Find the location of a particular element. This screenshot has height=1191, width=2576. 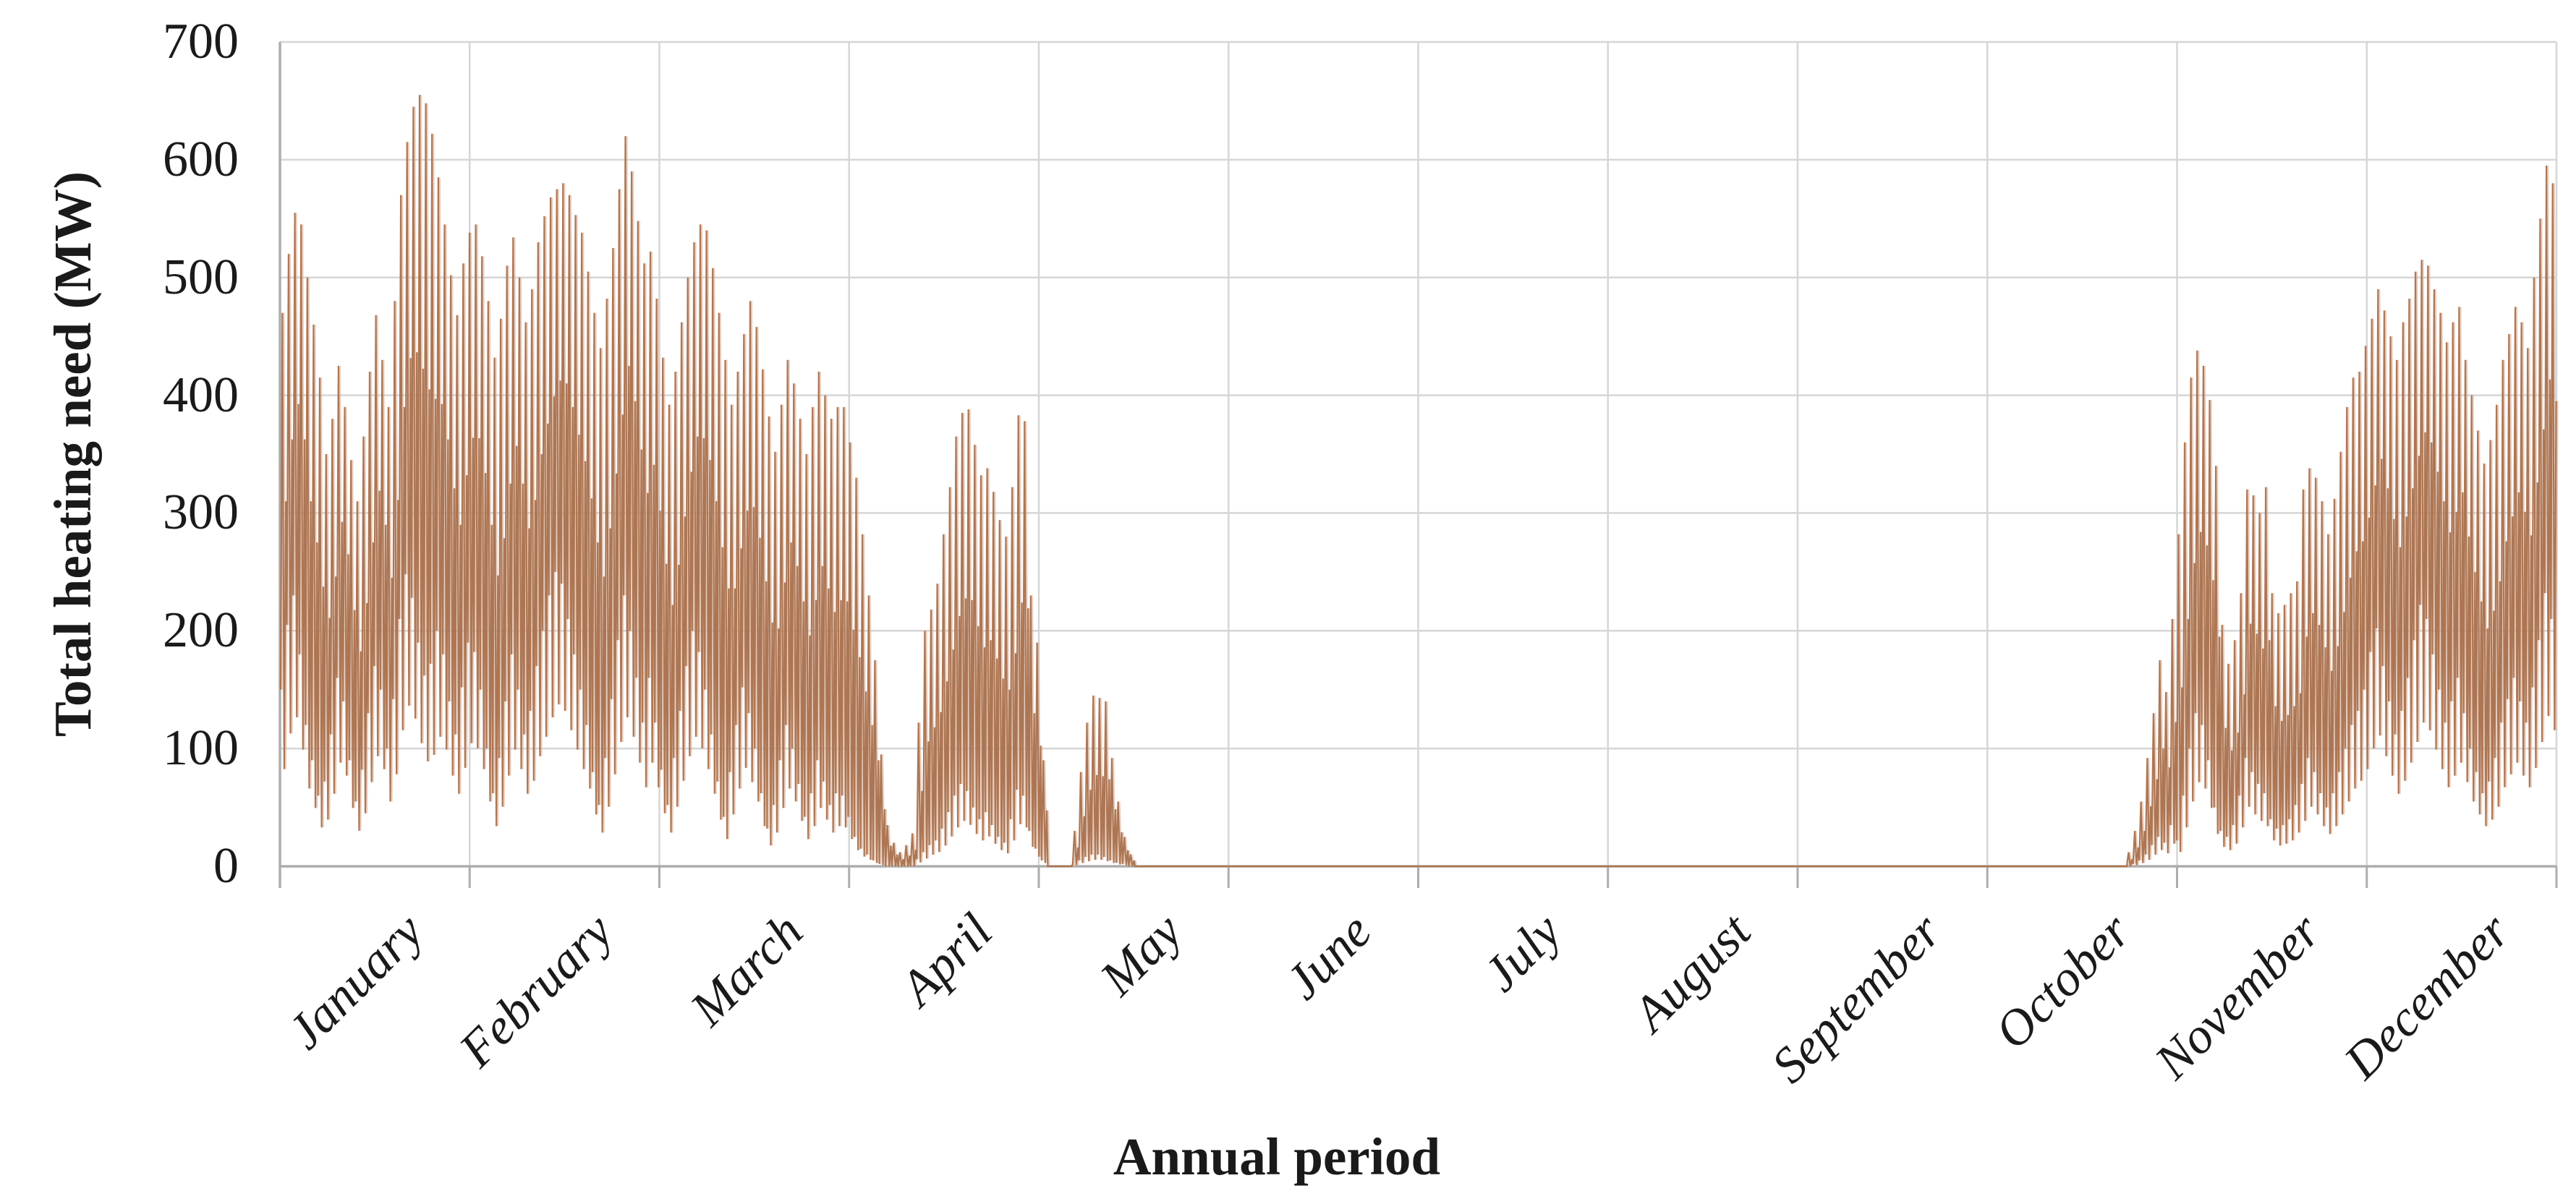

y-tick-label-700: 700 is located at coordinates (201, 41).